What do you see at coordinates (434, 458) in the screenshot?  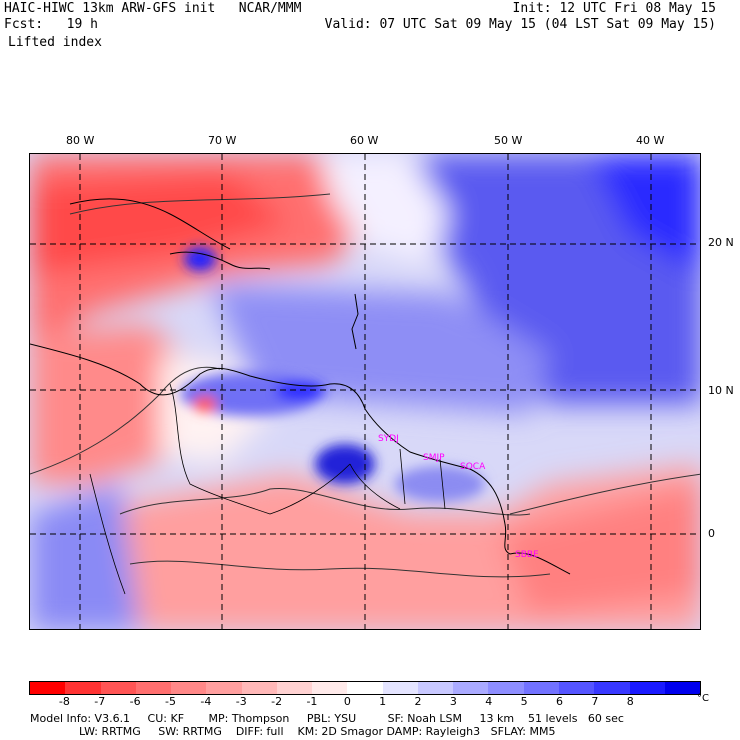 I see `station-label-smjp: SMJP` at bounding box center [434, 458].